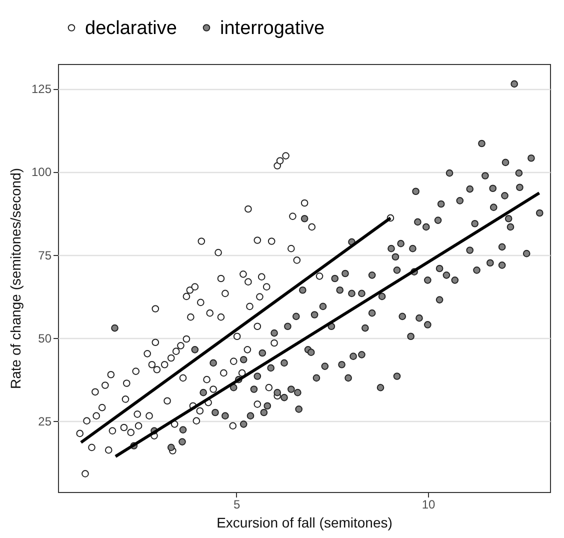 The image size is (564, 538). I want to click on y-tick-label: 25, so click(45, 421).